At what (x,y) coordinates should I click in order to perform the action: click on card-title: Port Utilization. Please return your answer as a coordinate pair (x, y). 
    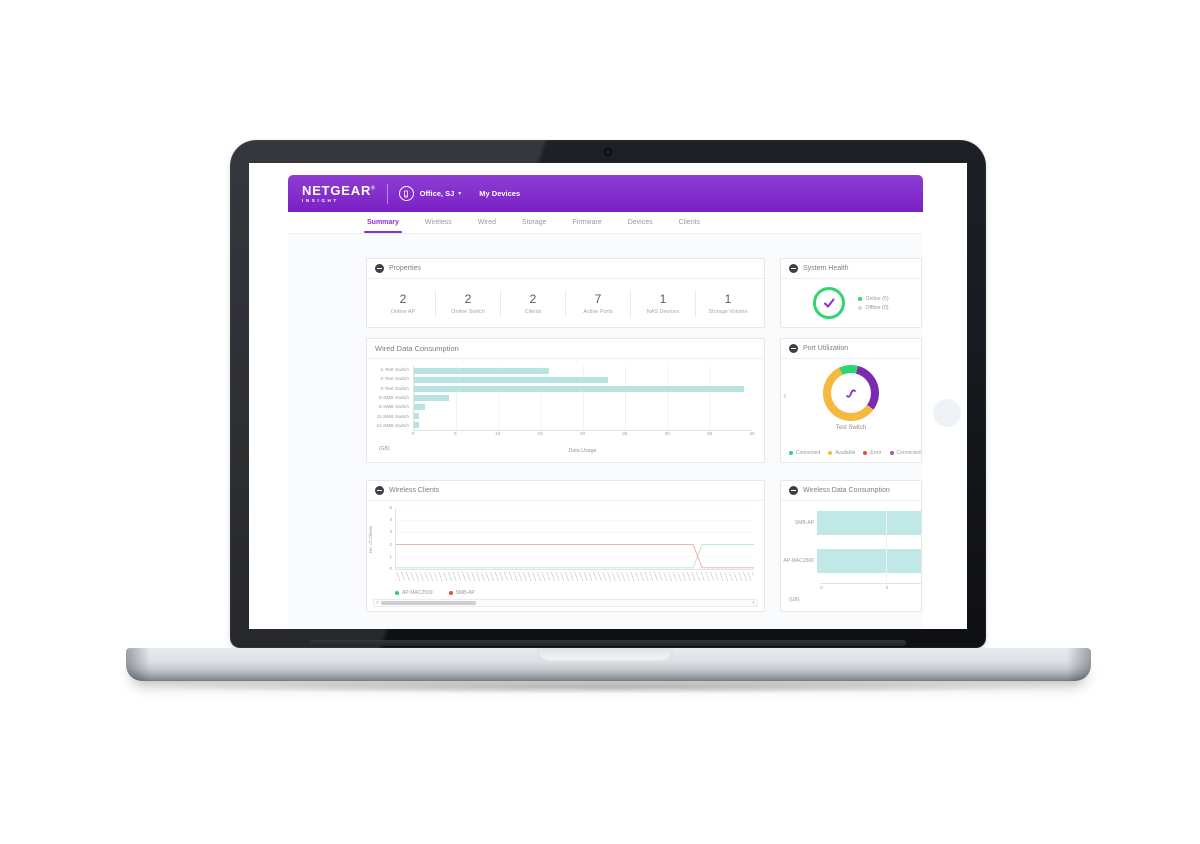
    Looking at the image, I should click on (826, 348).